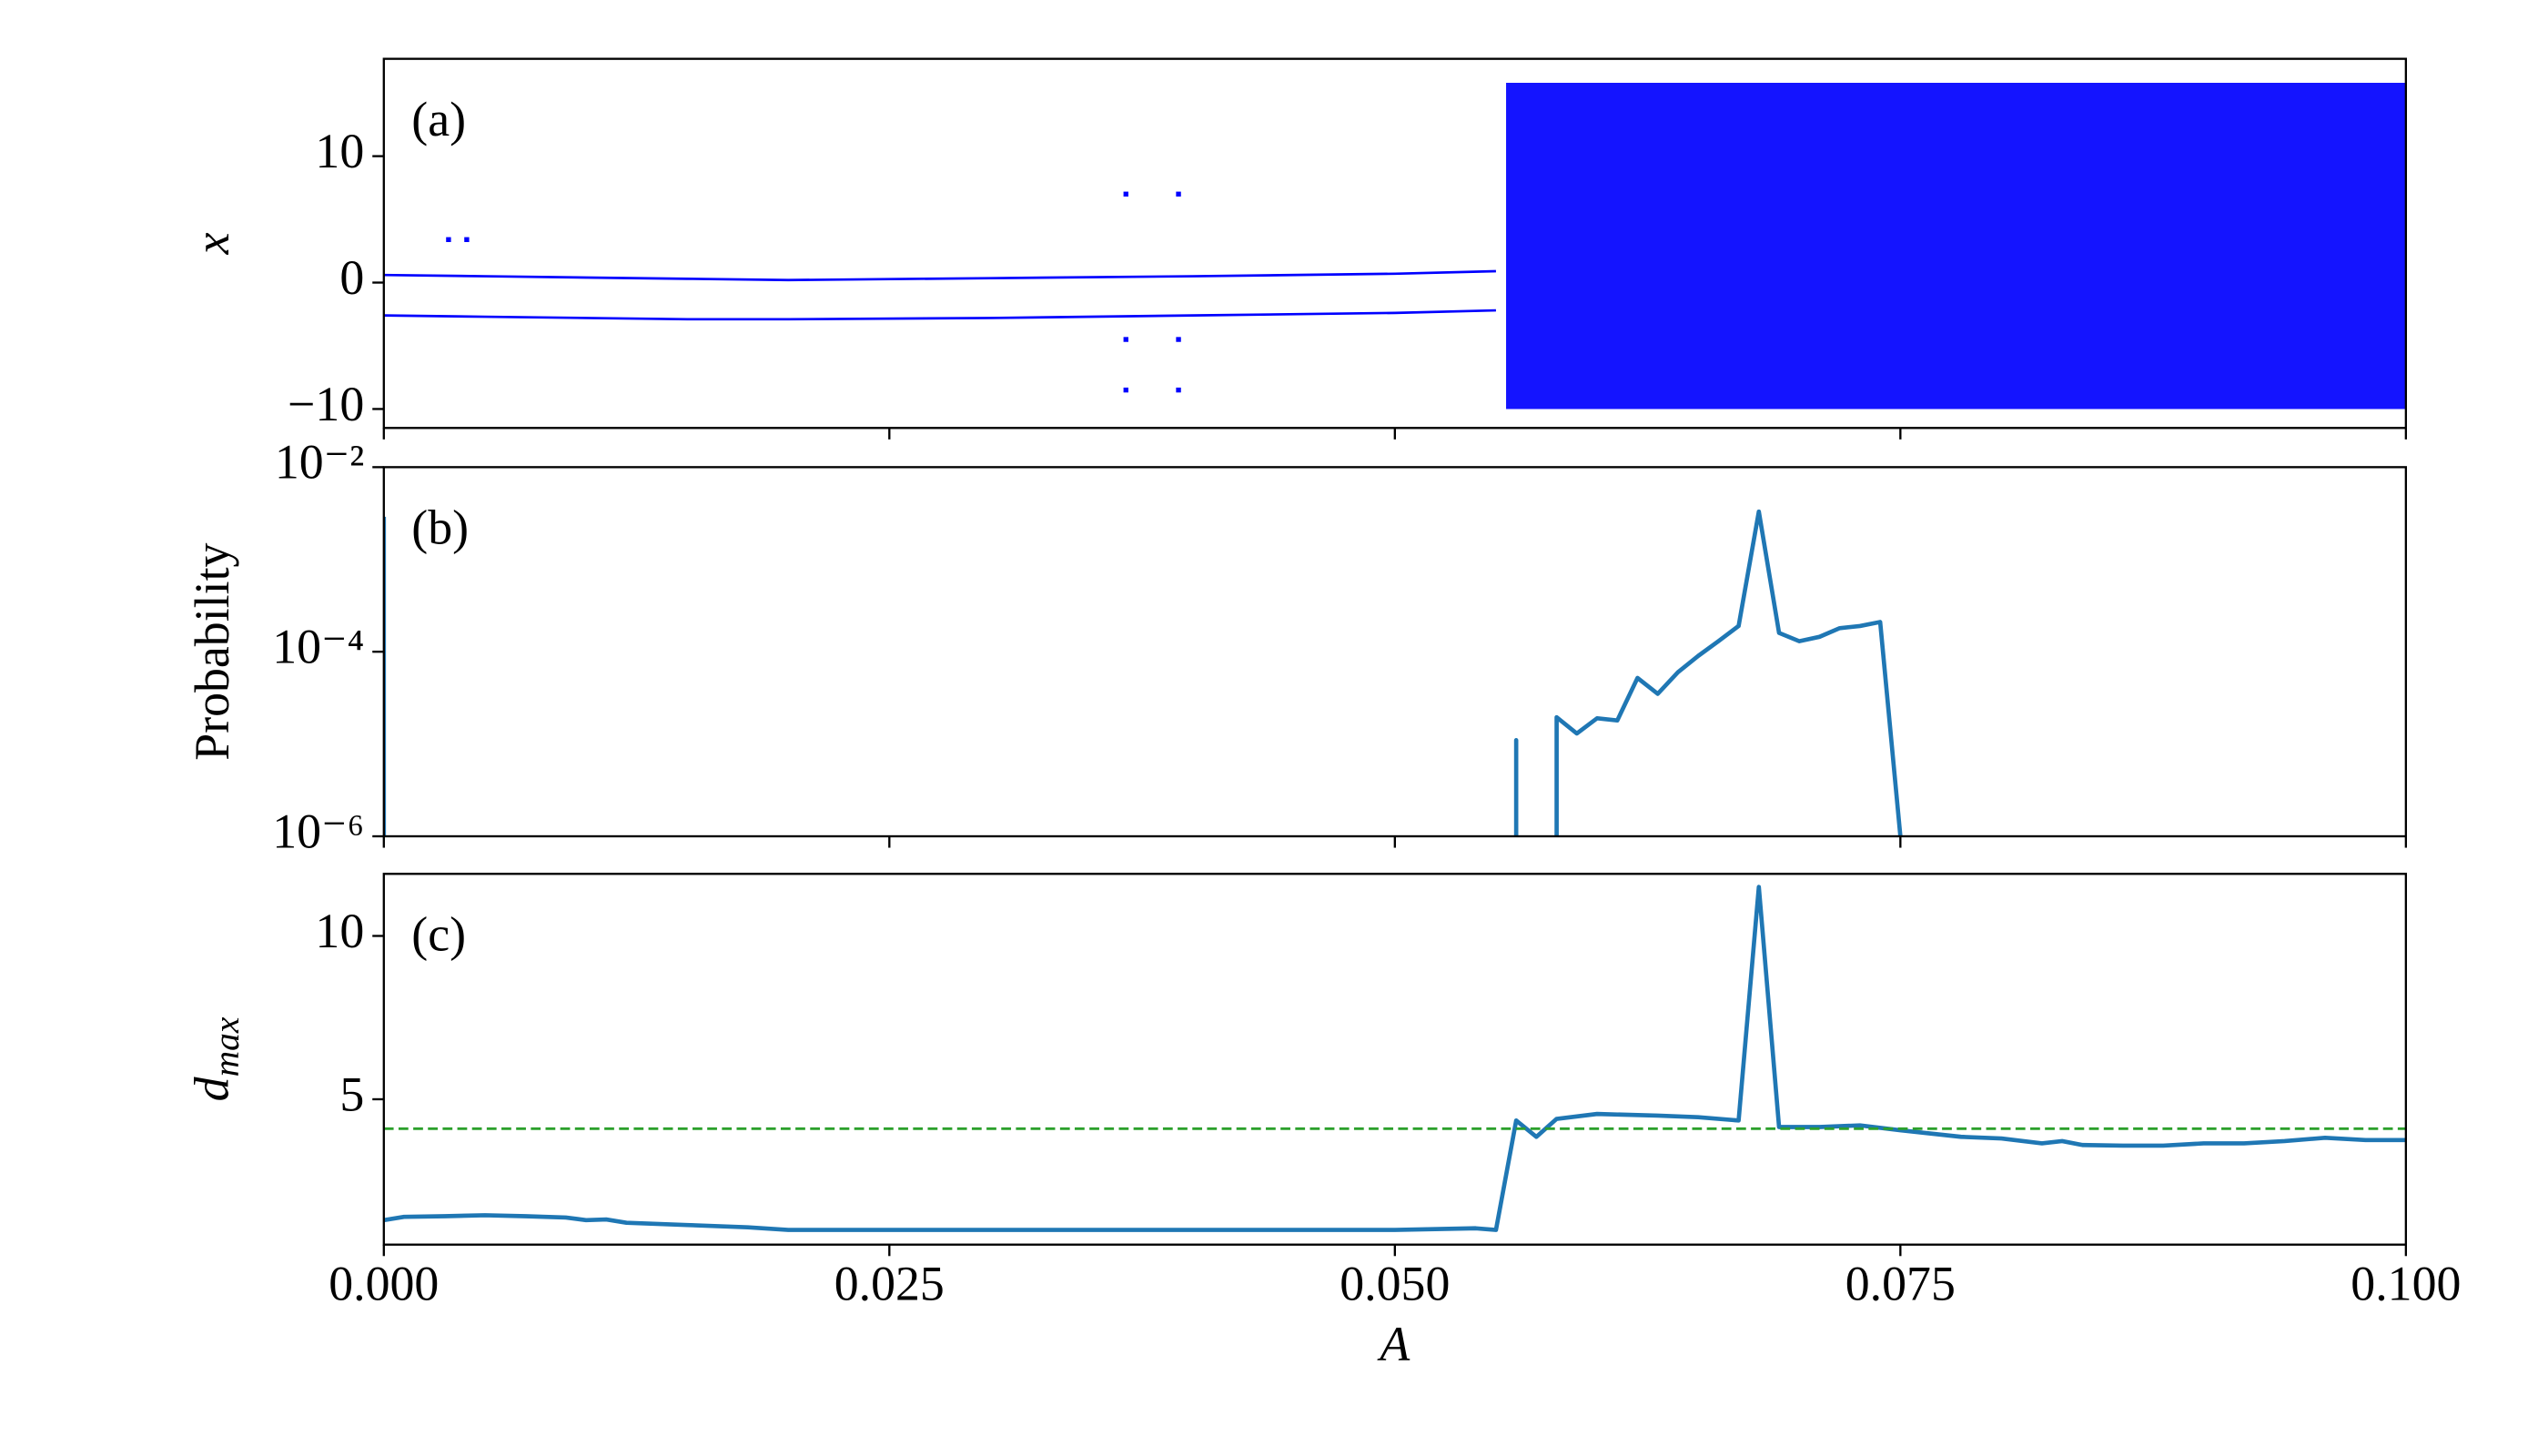 This screenshot has height=1456, width=2548. I want to click on x-tick-label: 0.025, so click(890, 1284).